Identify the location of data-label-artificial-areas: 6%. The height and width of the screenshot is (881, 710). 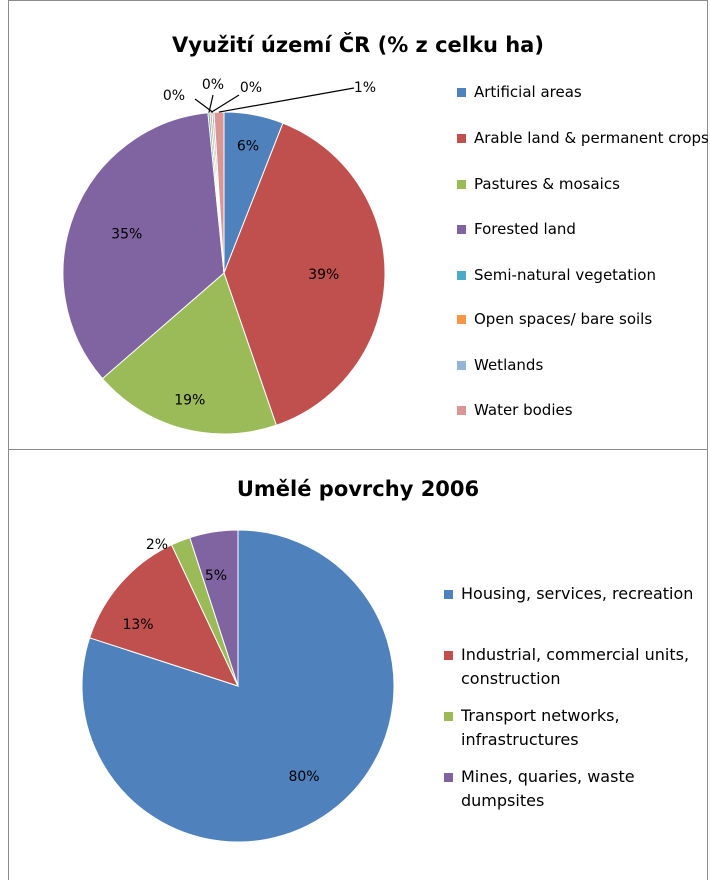
(248, 146).